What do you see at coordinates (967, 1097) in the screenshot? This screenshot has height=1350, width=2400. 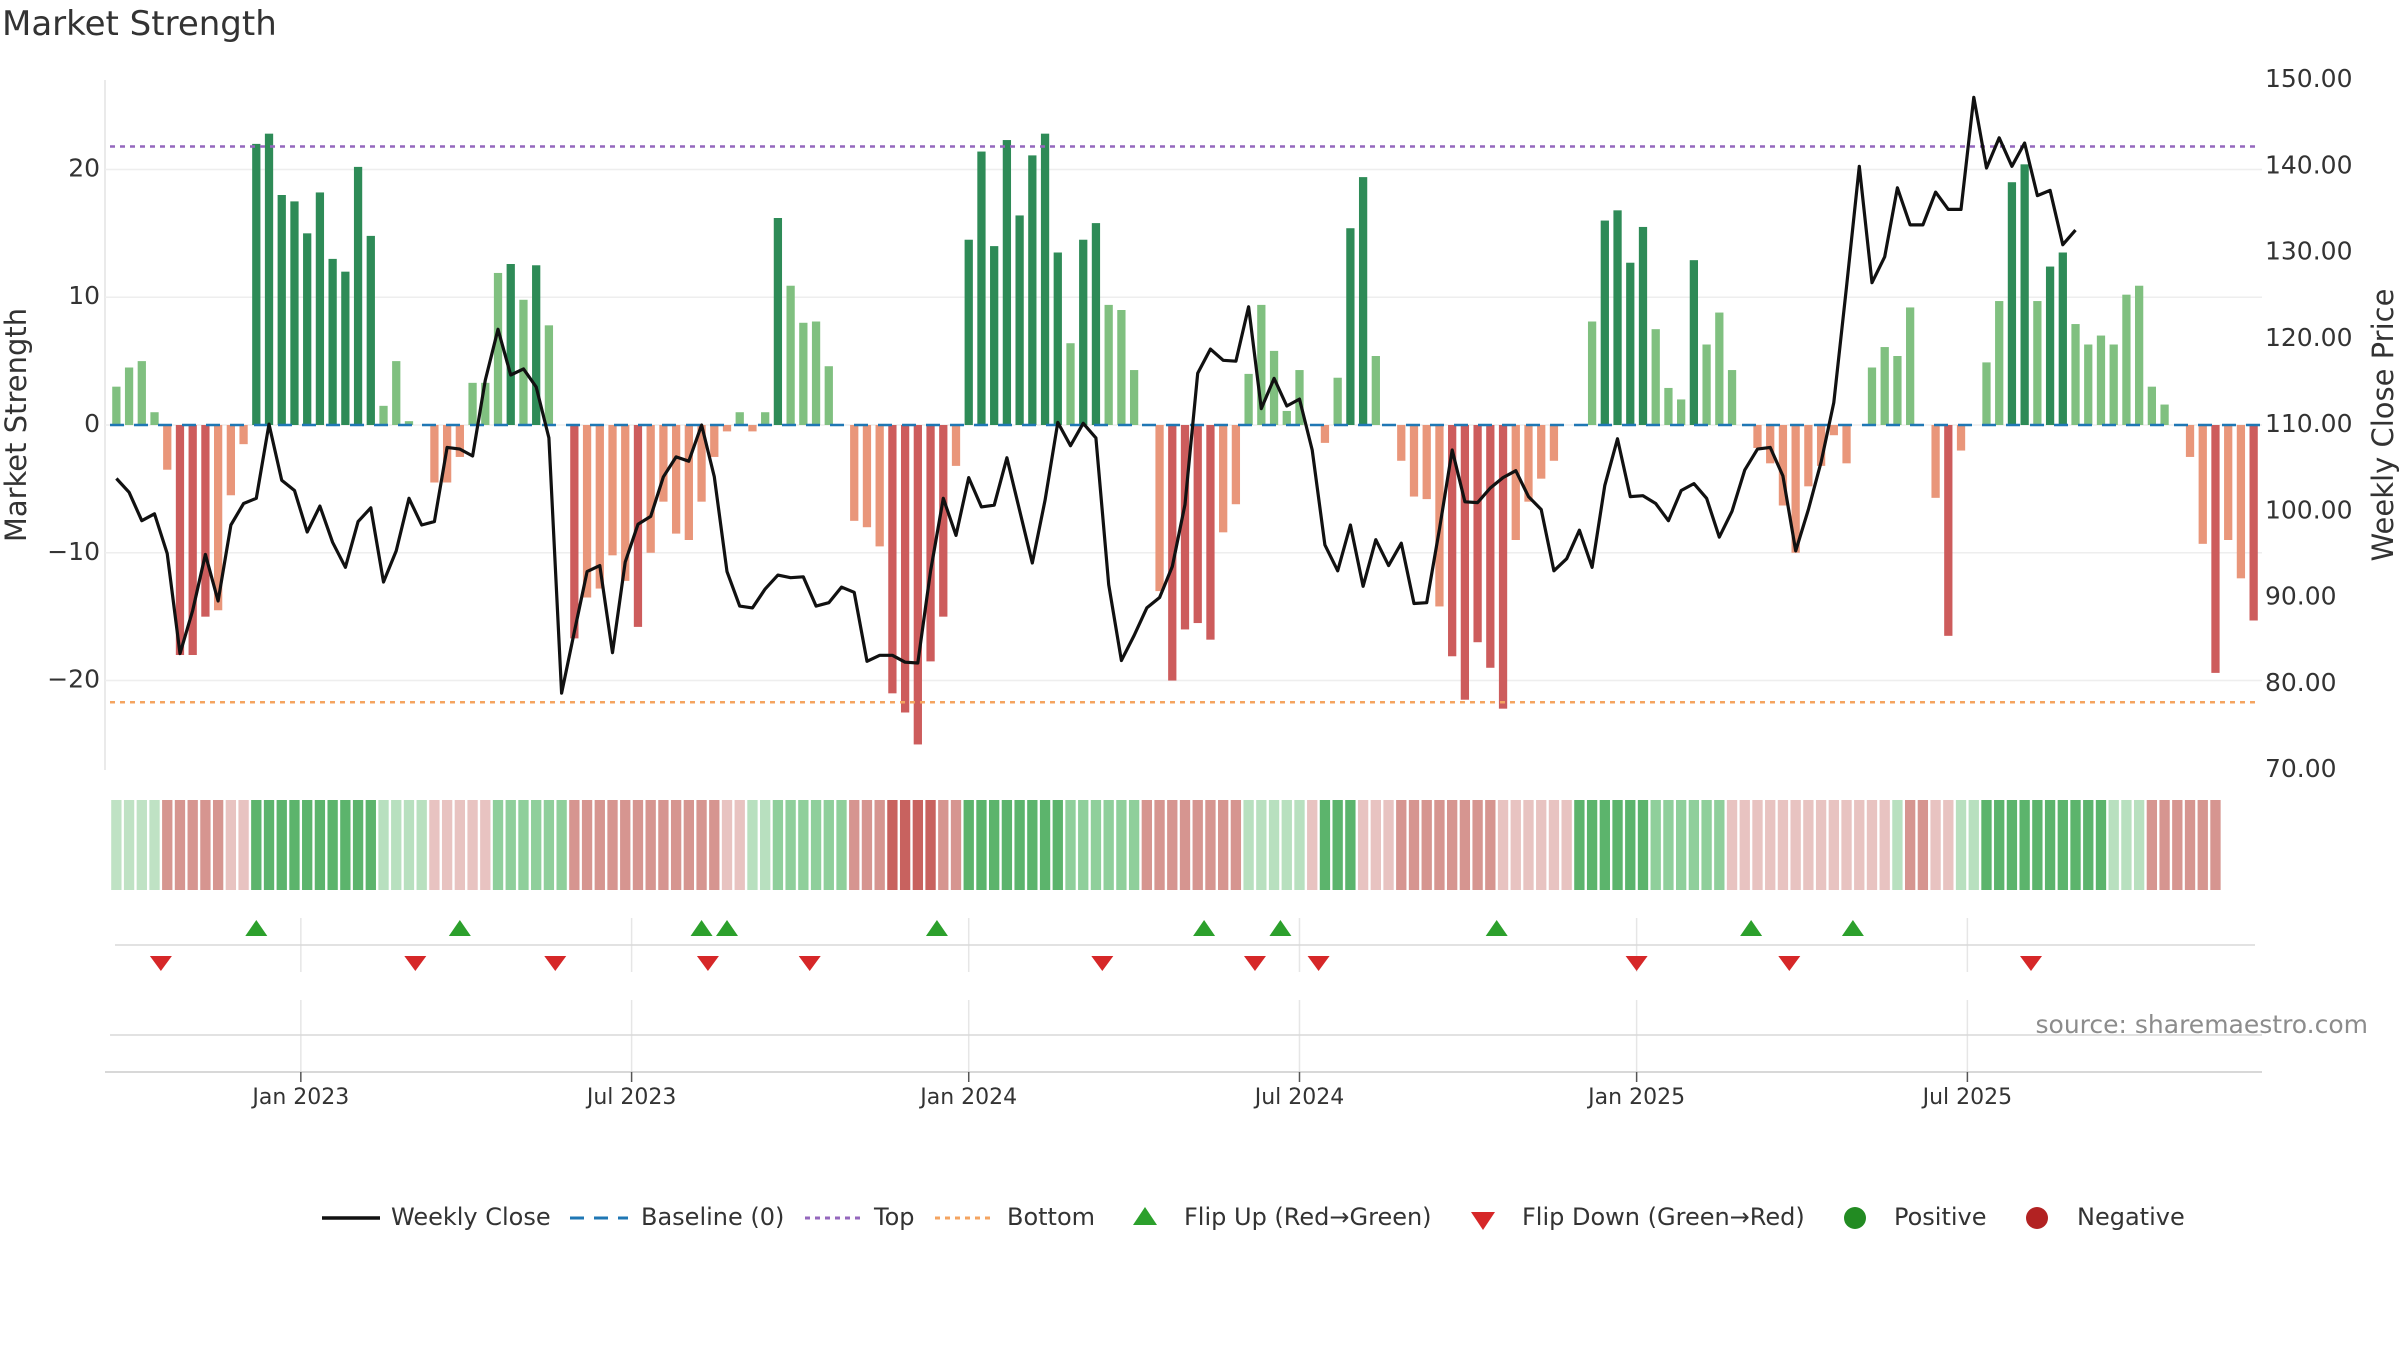 I see `x-tick-label: Jan 2024` at bounding box center [967, 1097].